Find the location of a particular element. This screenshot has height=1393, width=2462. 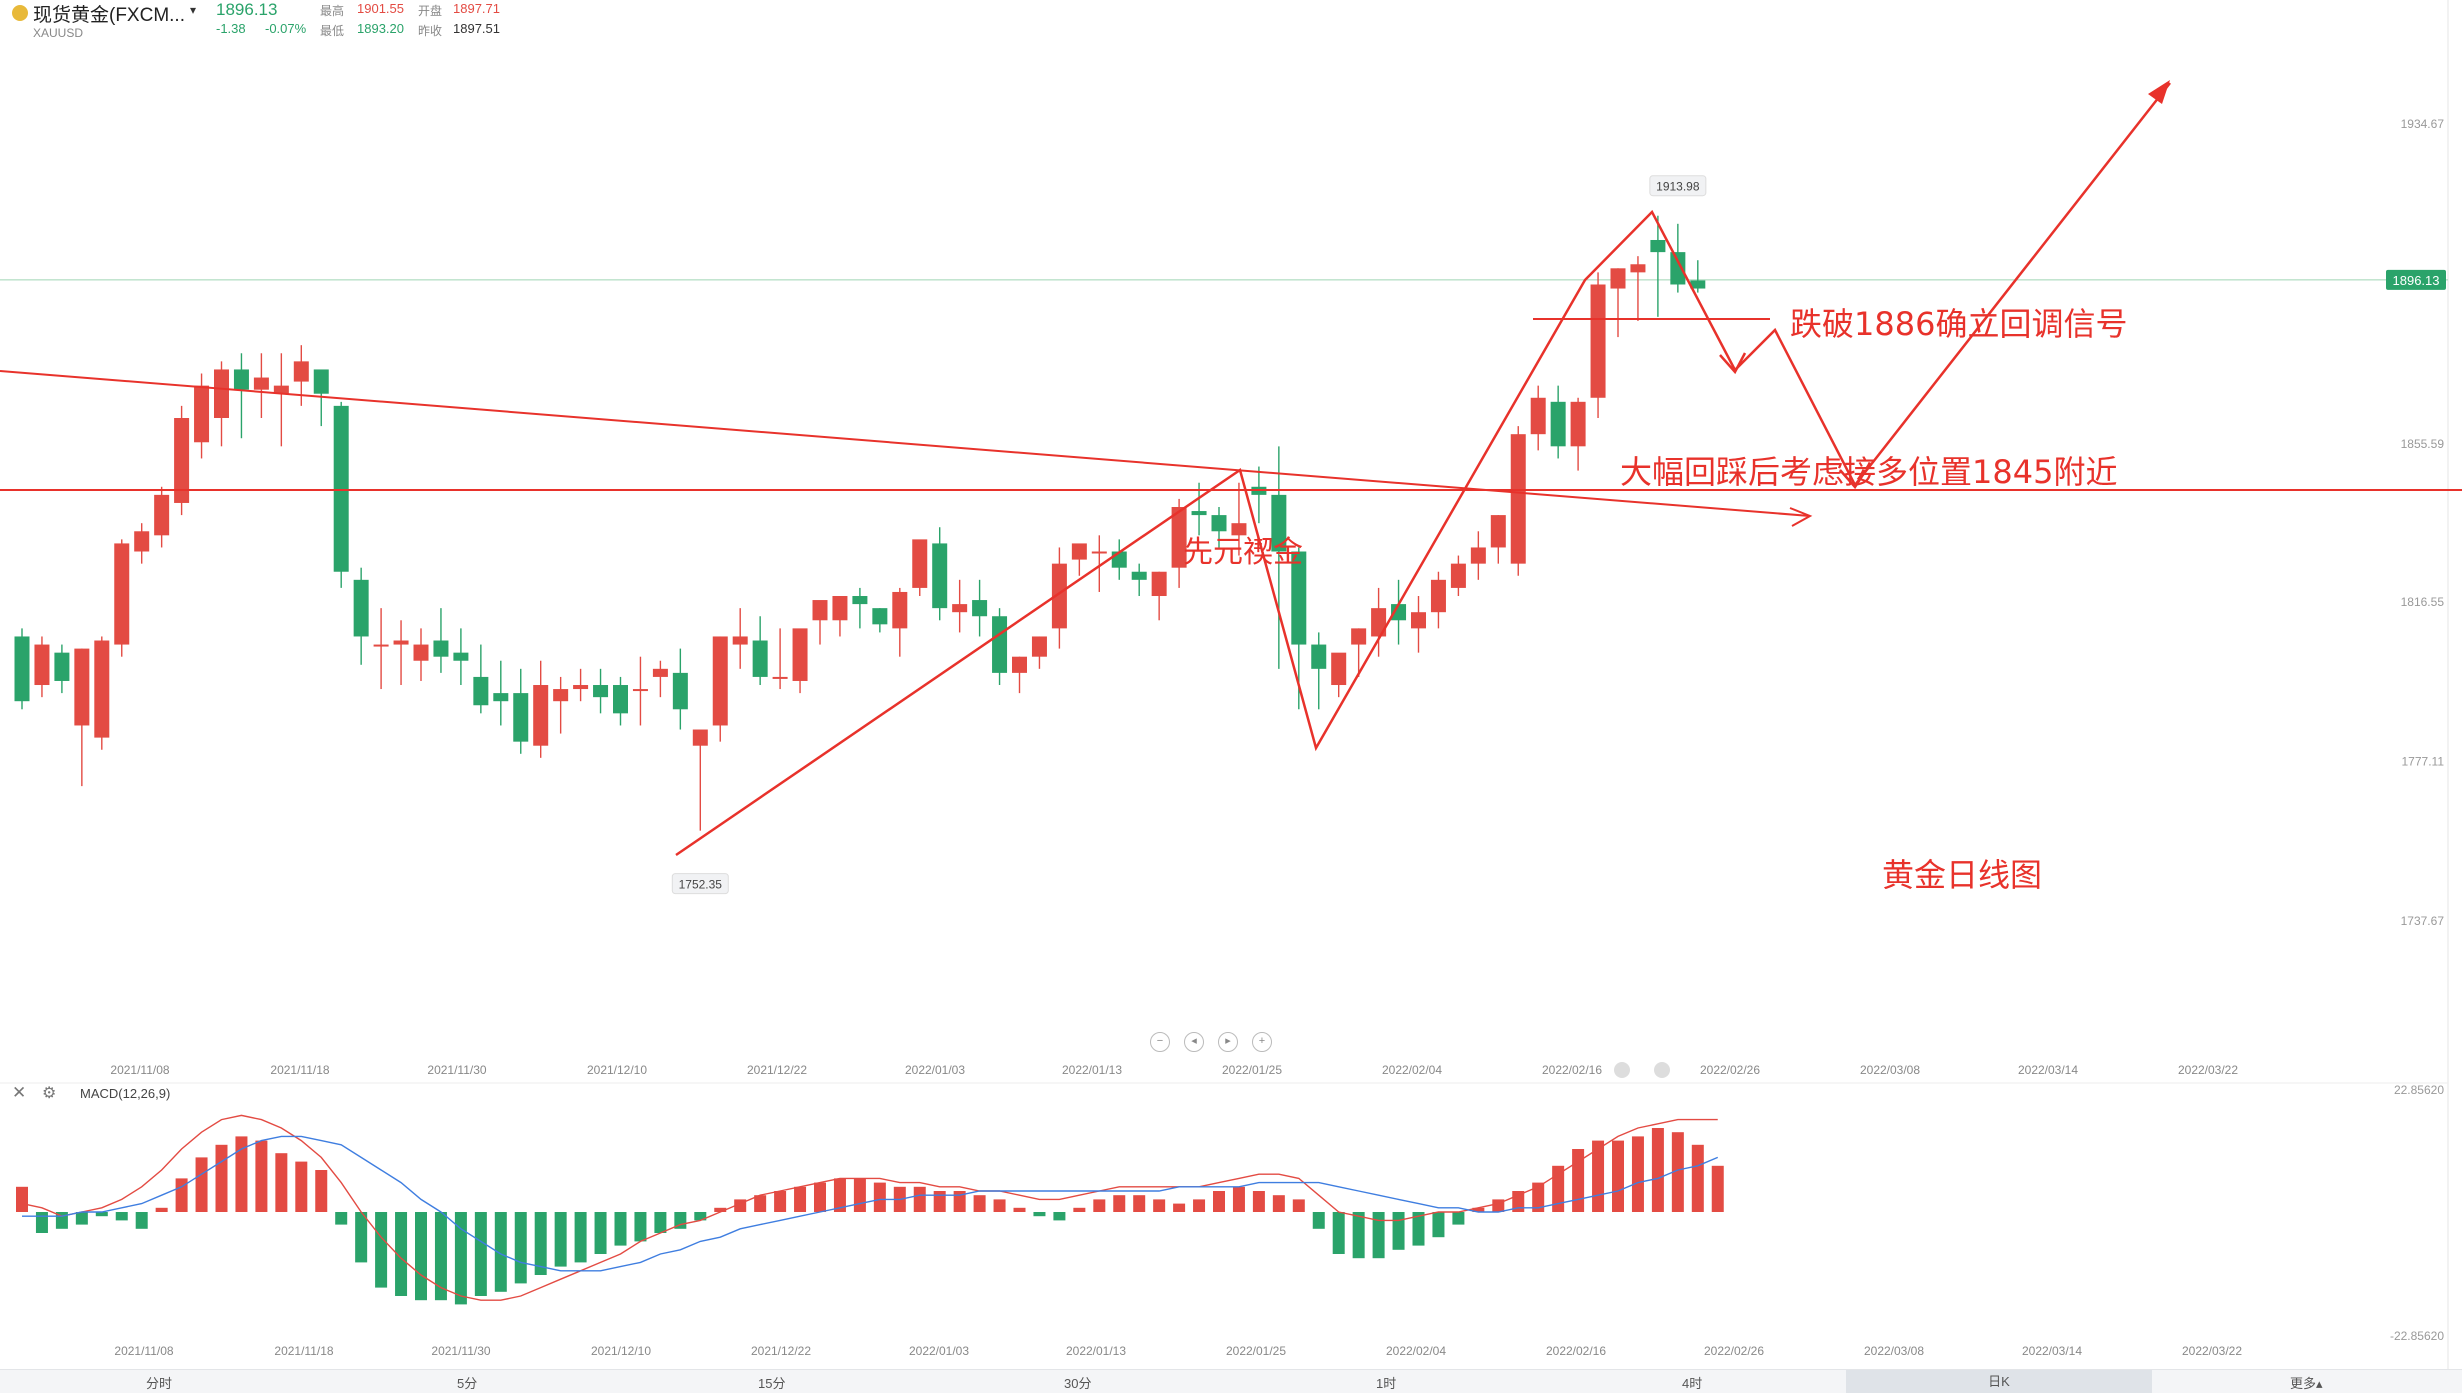

high-label: 最高 is located at coordinates (332, 11).